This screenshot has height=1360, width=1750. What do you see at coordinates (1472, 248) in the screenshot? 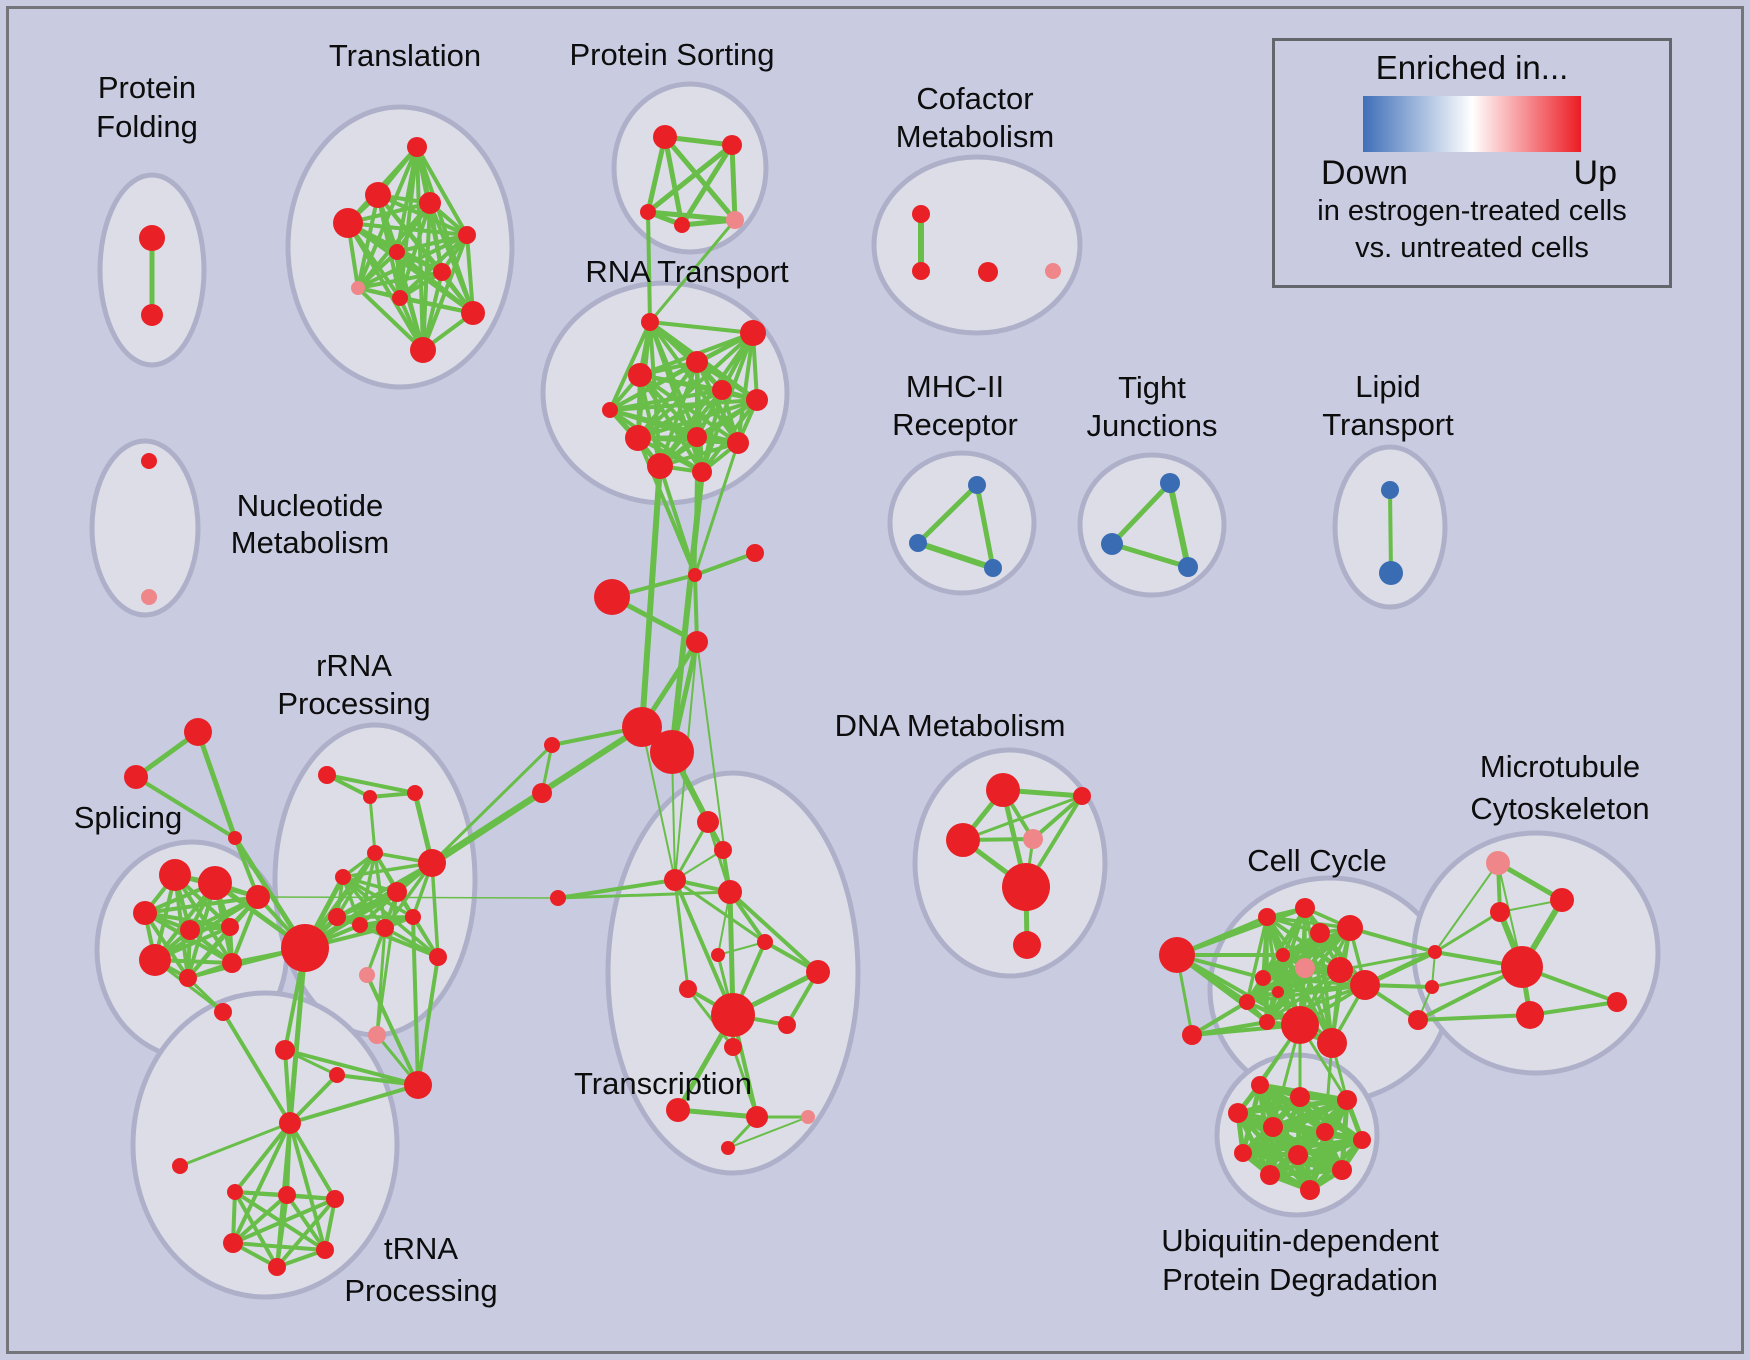
I see `legend-subtitle-2: vs. untreated cells` at bounding box center [1472, 248].